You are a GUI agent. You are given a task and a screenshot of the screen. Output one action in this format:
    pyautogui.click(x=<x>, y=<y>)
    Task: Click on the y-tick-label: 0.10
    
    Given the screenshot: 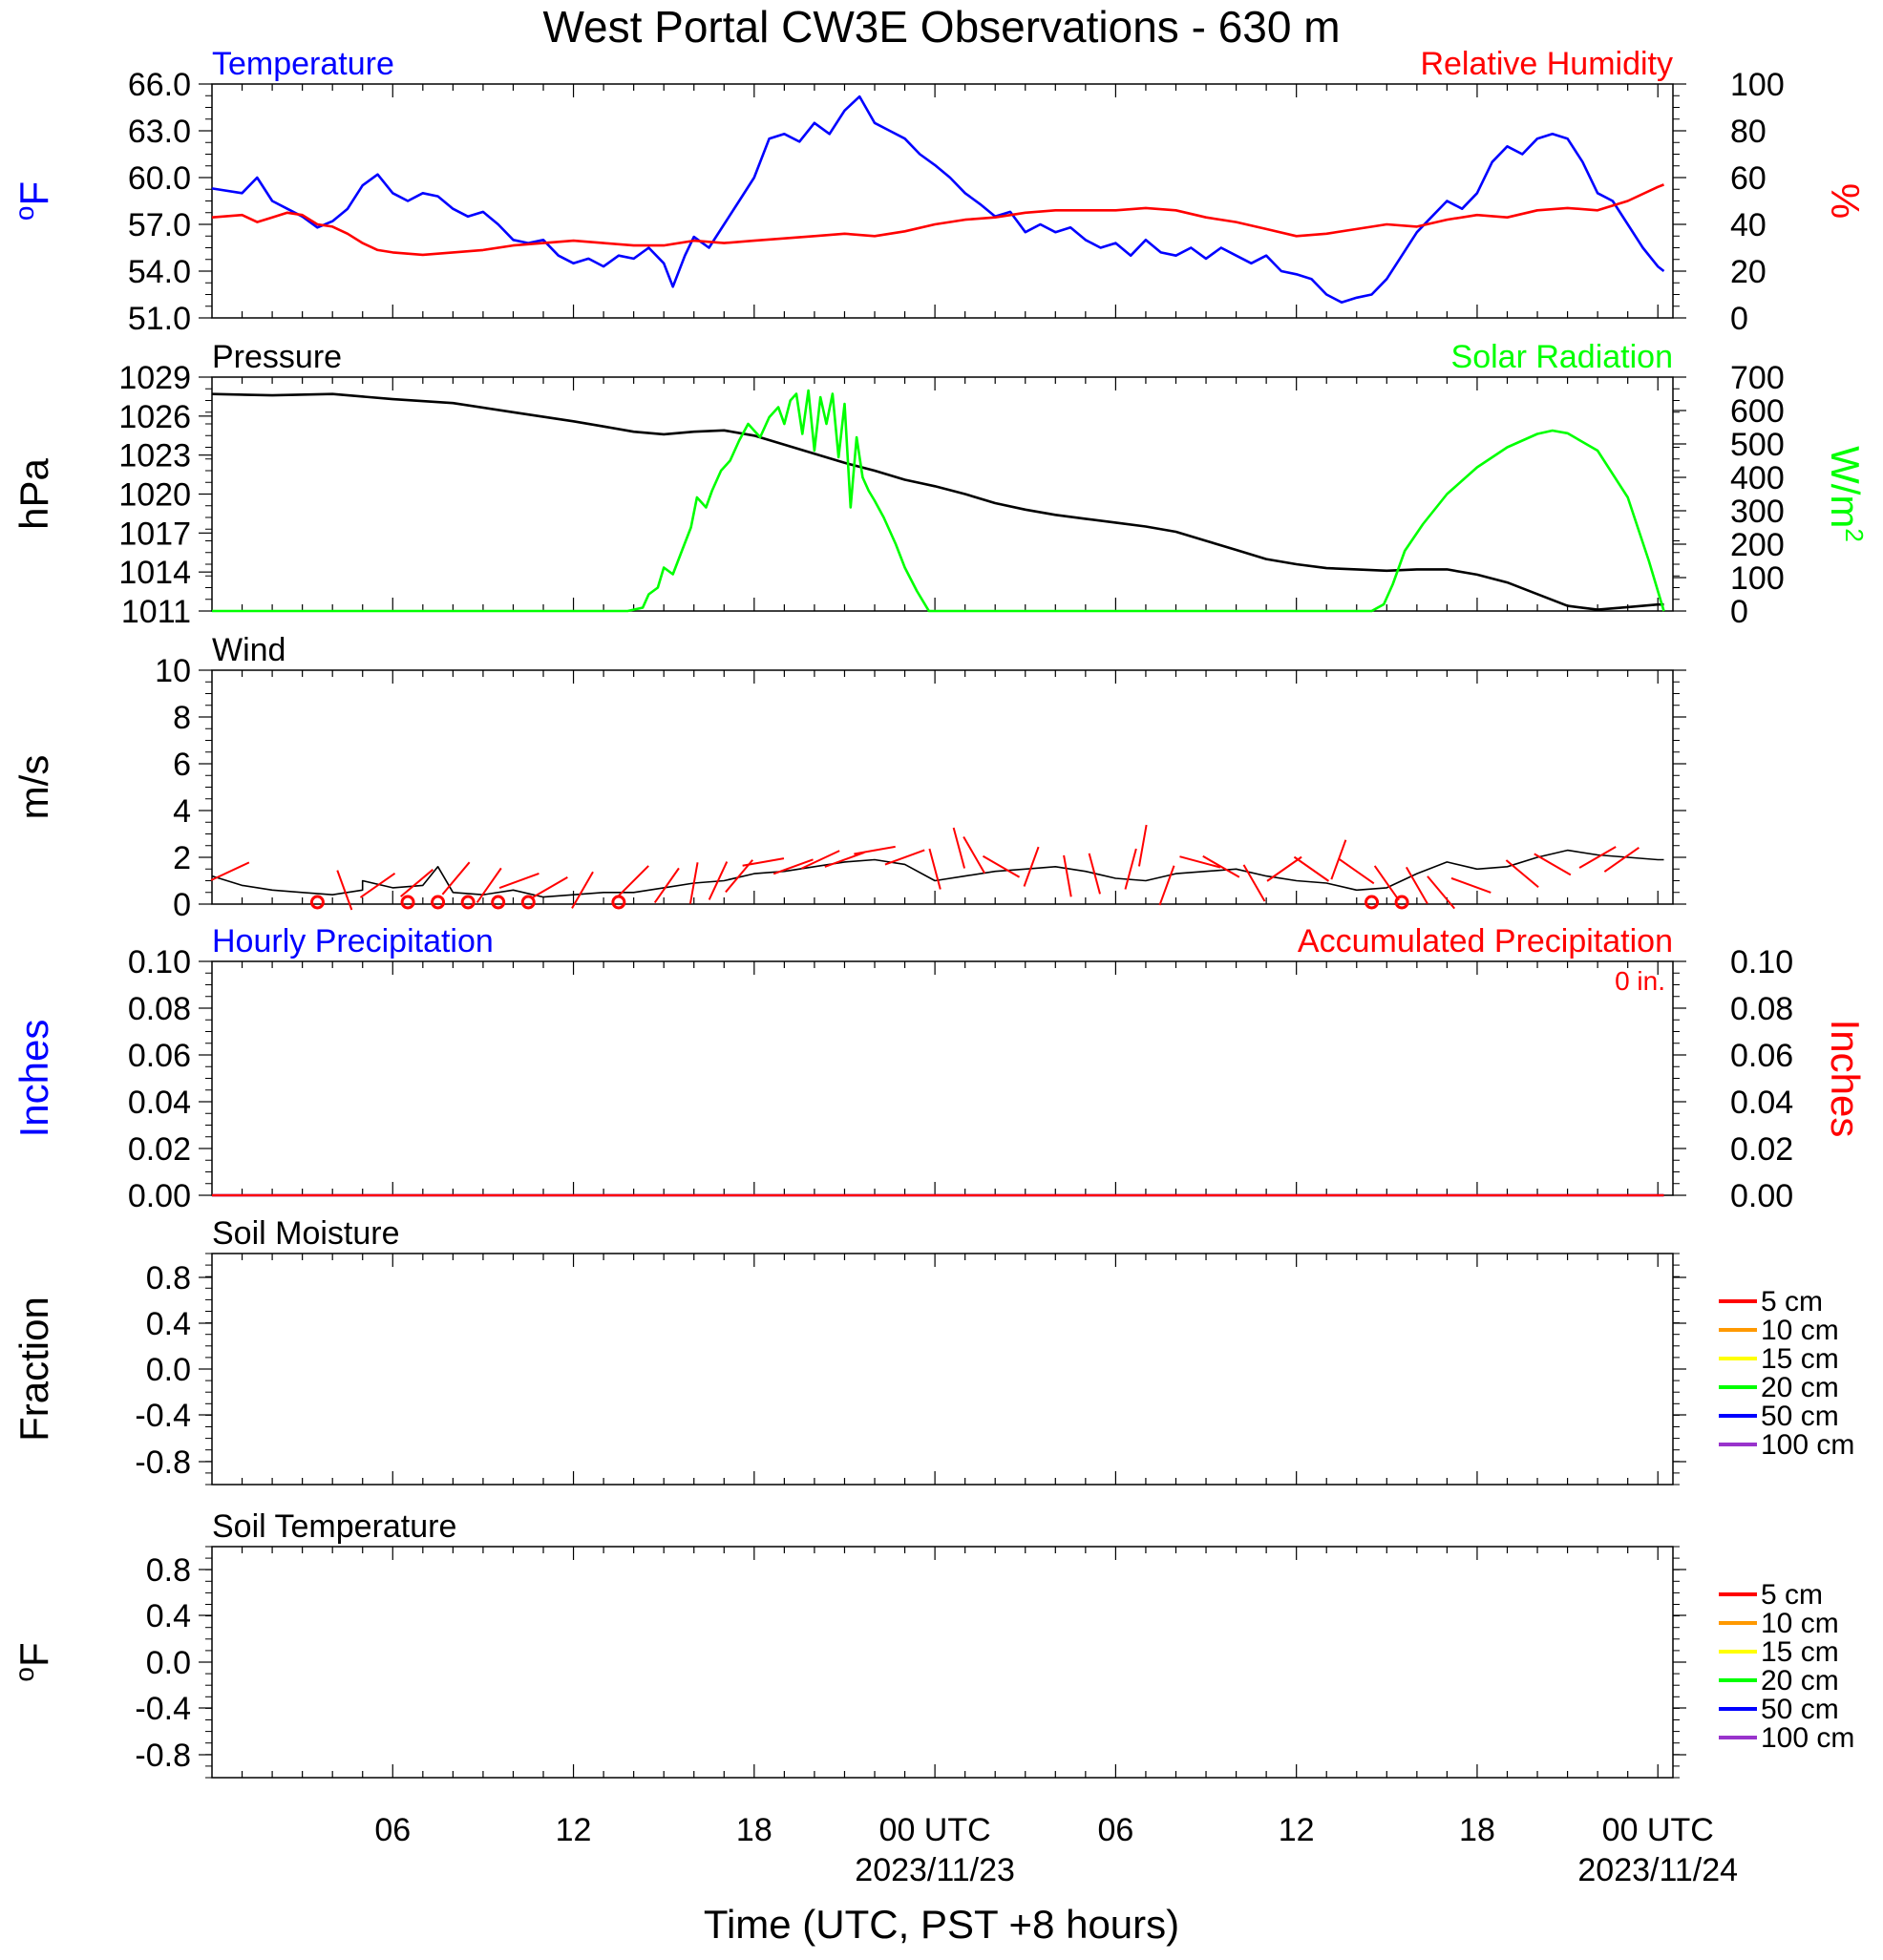 What is the action you would take?
    pyautogui.click(x=159, y=962)
    